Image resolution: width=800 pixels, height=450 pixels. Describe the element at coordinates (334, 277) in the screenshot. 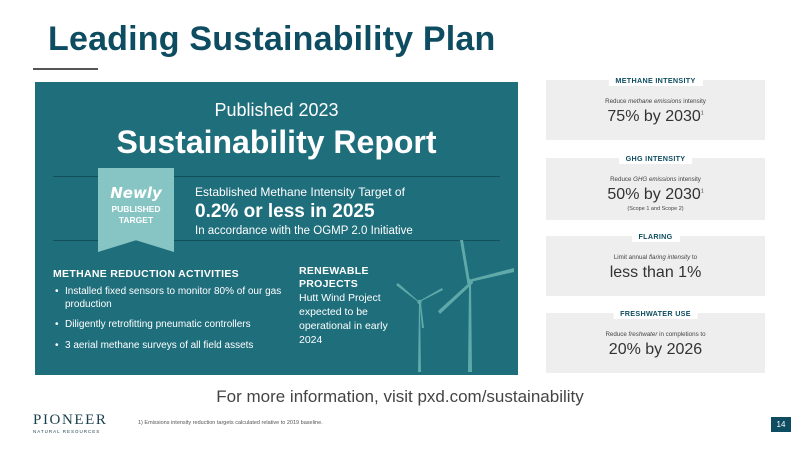

I see `renewable-heading: RENEWABLE PROJECTS` at that location.